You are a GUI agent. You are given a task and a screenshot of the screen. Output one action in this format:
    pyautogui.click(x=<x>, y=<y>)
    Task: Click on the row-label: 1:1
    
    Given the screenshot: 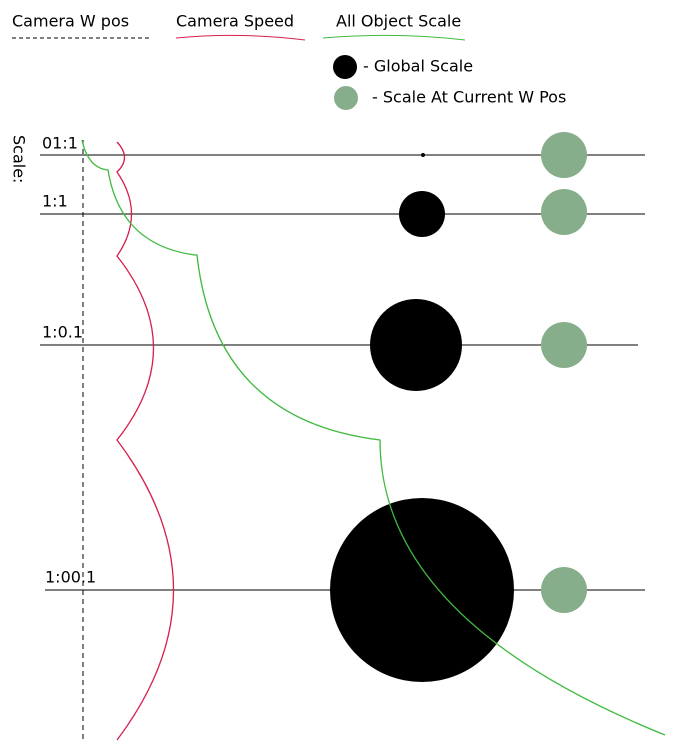 What is the action you would take?
    pyautogui.click(x=55, y=201)
    